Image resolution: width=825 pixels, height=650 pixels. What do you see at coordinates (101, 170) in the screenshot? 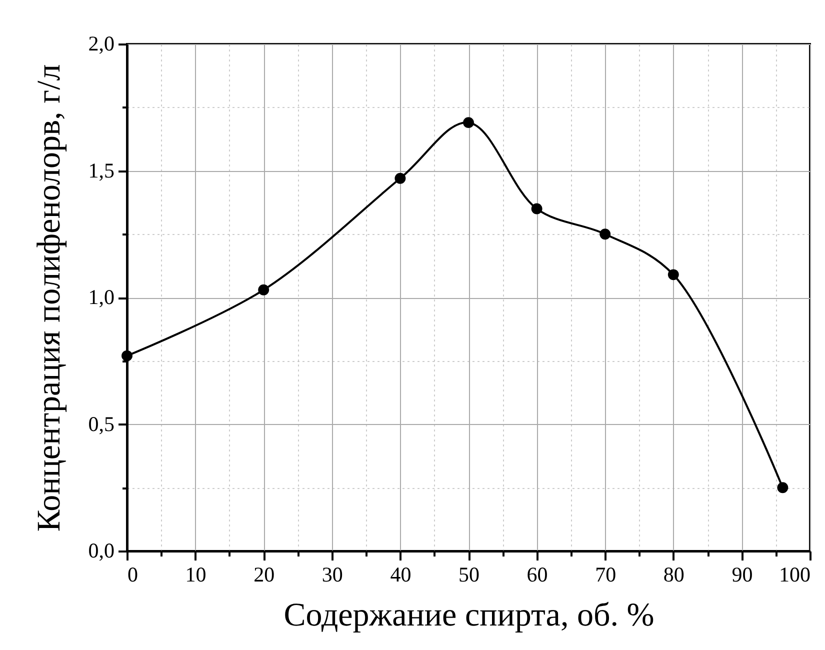
I see `y-tick-label: 1,5` at bounding box center [101, 170].